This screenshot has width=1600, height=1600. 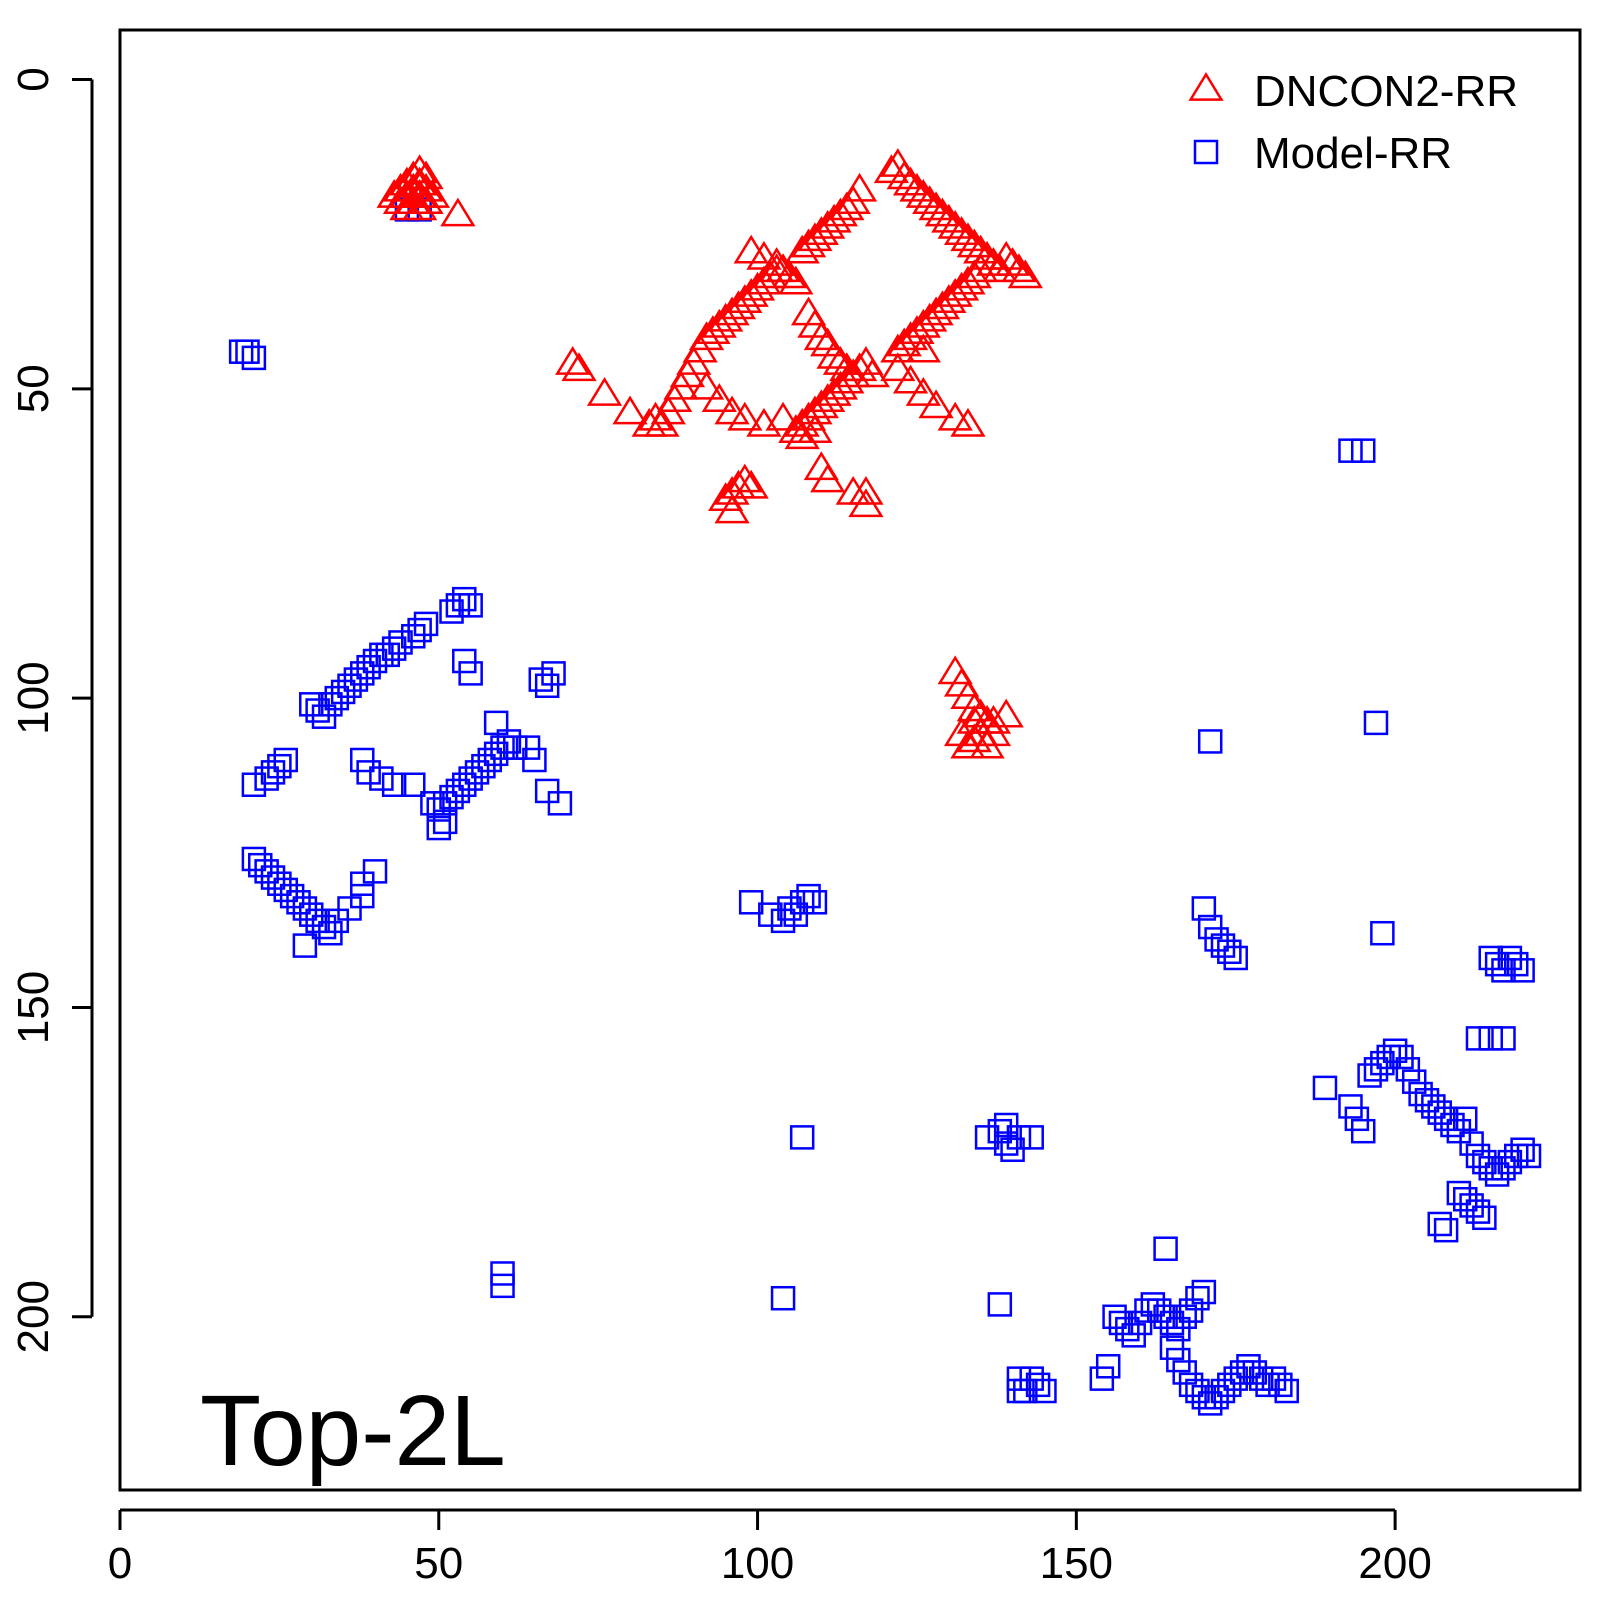 I want to click on x-tick-label: 150, so click(x=1076, y=1563).